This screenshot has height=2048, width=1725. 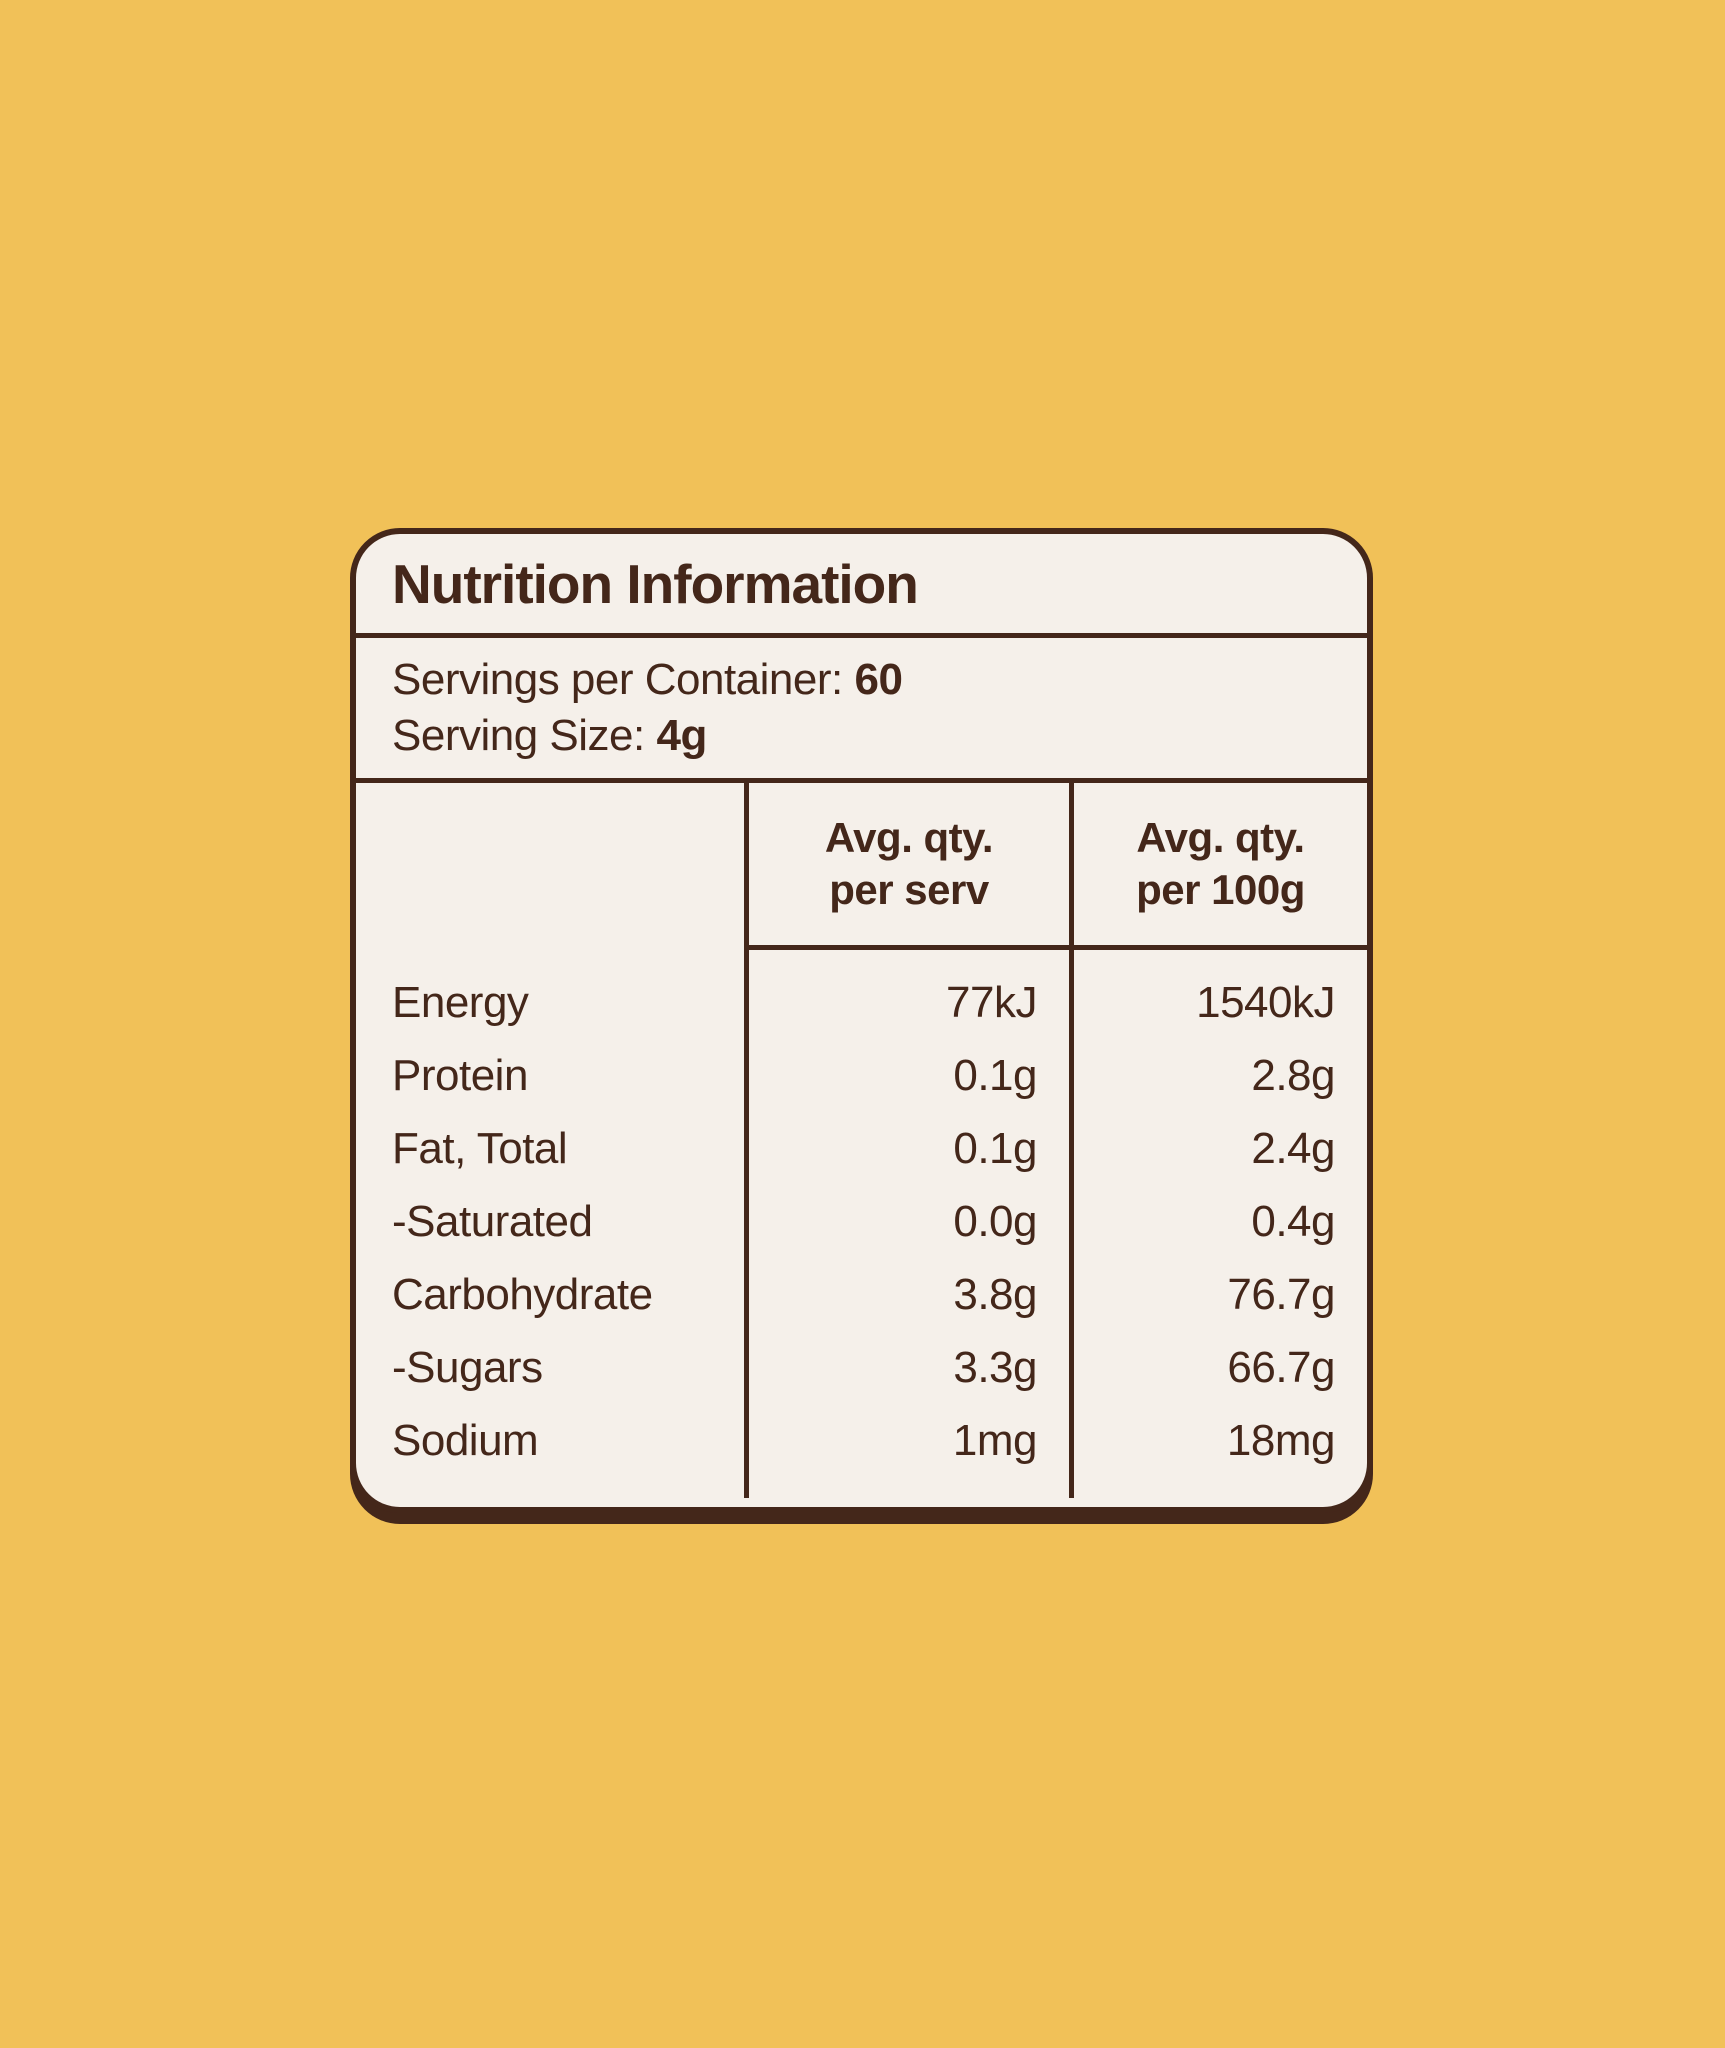 What do you see at coordinates (460, 1075) in the screenshot?
I see `nutrient-name: Protein` at bounding box center [460, 1075].